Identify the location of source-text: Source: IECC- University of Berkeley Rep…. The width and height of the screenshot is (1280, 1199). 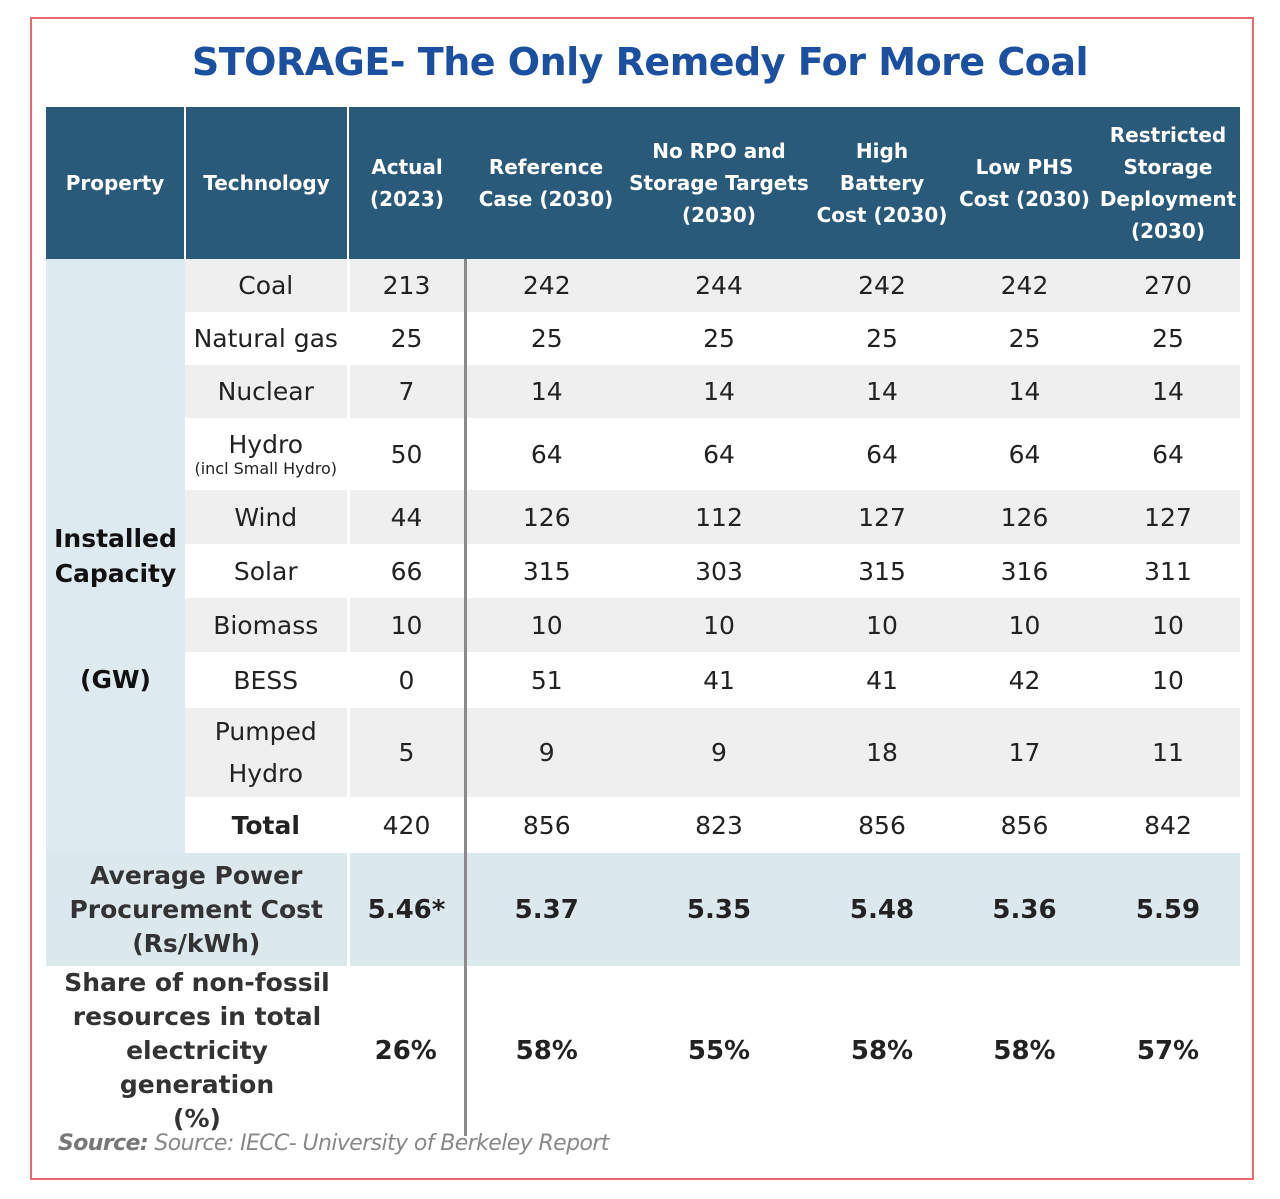
(378, 1143).